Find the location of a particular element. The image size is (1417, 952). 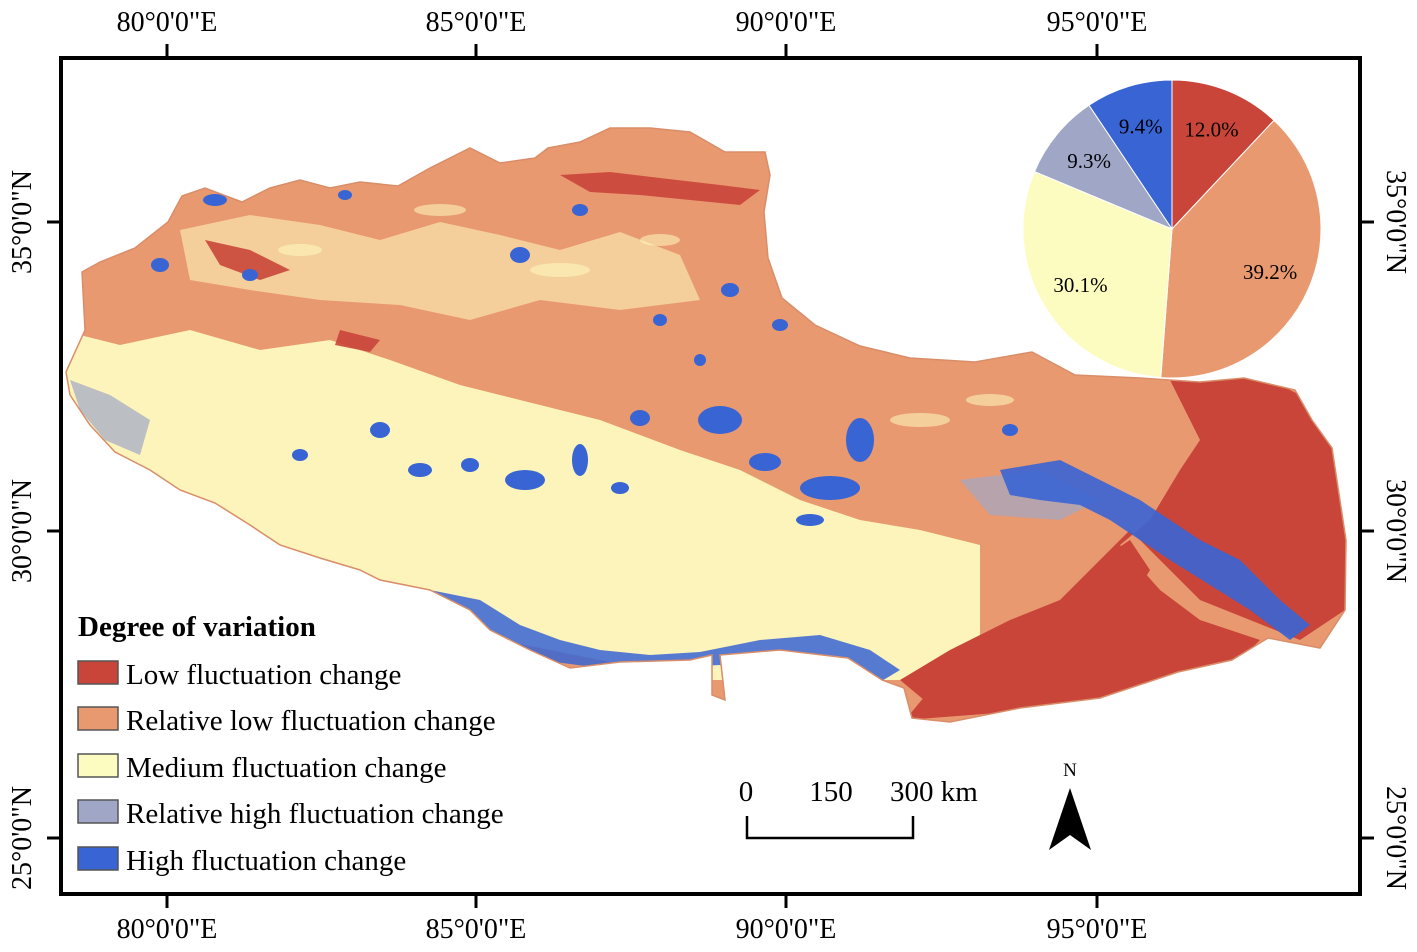

zone-low-southeast is located at coordinates (1125, 547).